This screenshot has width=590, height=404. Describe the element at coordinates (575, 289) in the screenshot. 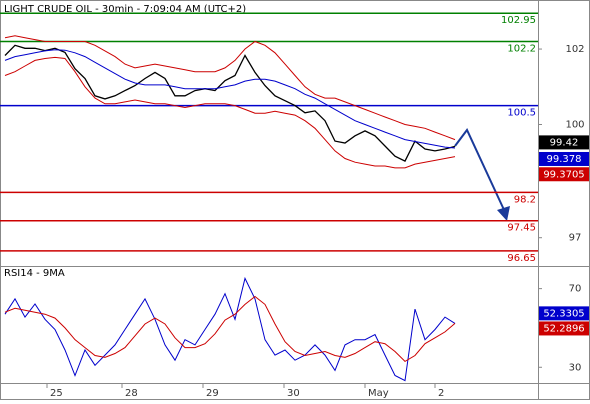

I see `y-tick-label: 70` at that location.